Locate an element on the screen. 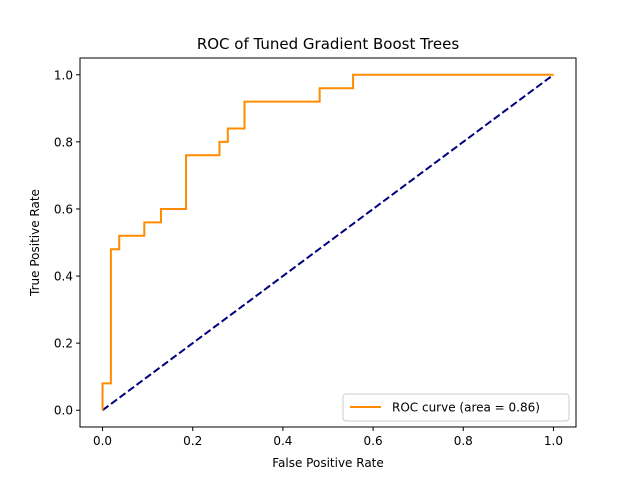  legend: ROC curve (area = 0.86) is located at coordinates (456, 407).